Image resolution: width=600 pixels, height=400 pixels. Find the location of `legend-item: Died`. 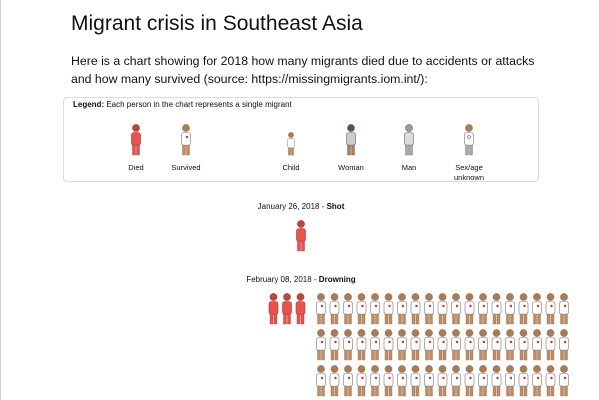

legend-item: Died is located at coordinates (136, 167).